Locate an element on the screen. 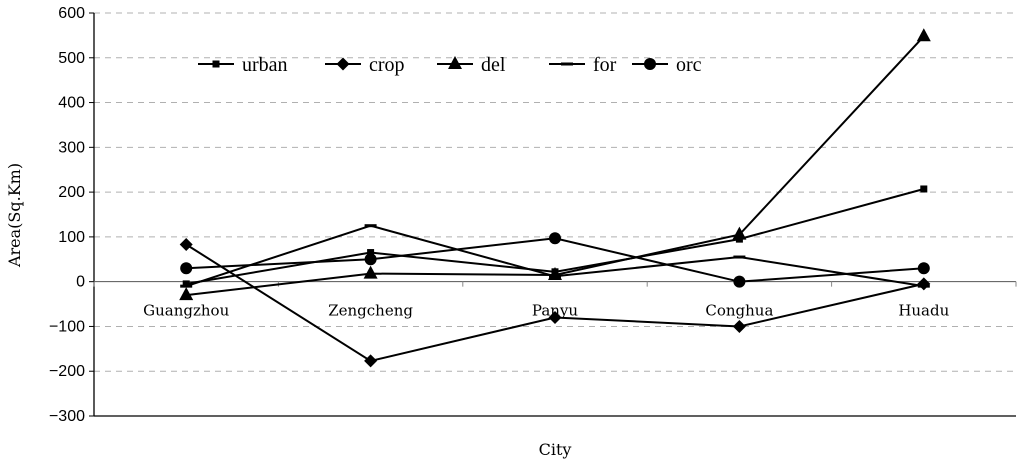 The width and height of the screenshot is (1024, 471). y-axis-title: Area(Sq.Km) is located at coordinates (14, 215).